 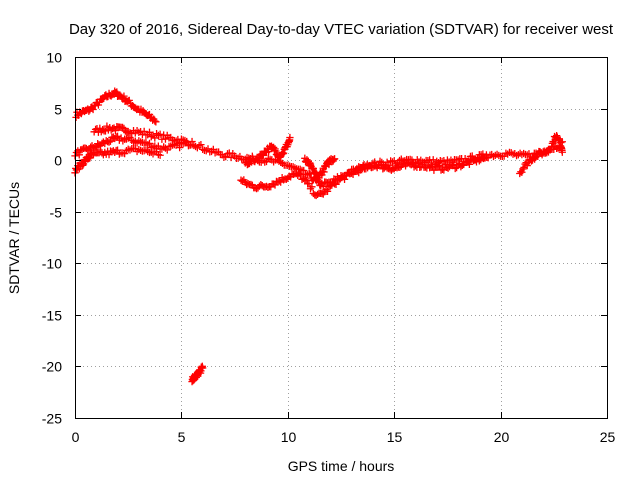 What do you see at coordinates (58, 161) in the screenshot?
I see `y-tick-label: 0` at bounding box center [58, 161].